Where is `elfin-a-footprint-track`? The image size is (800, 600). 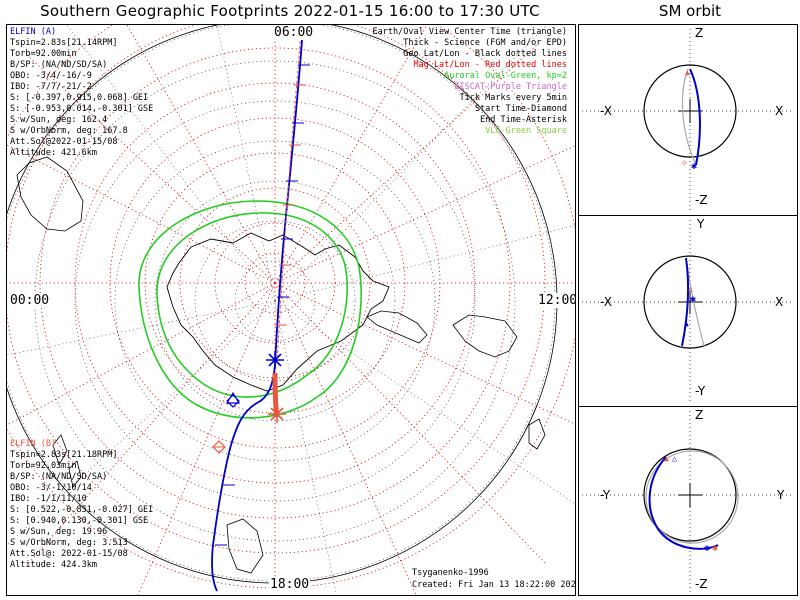 elfin-a-footprint-track is located at coordinates (257, 309).